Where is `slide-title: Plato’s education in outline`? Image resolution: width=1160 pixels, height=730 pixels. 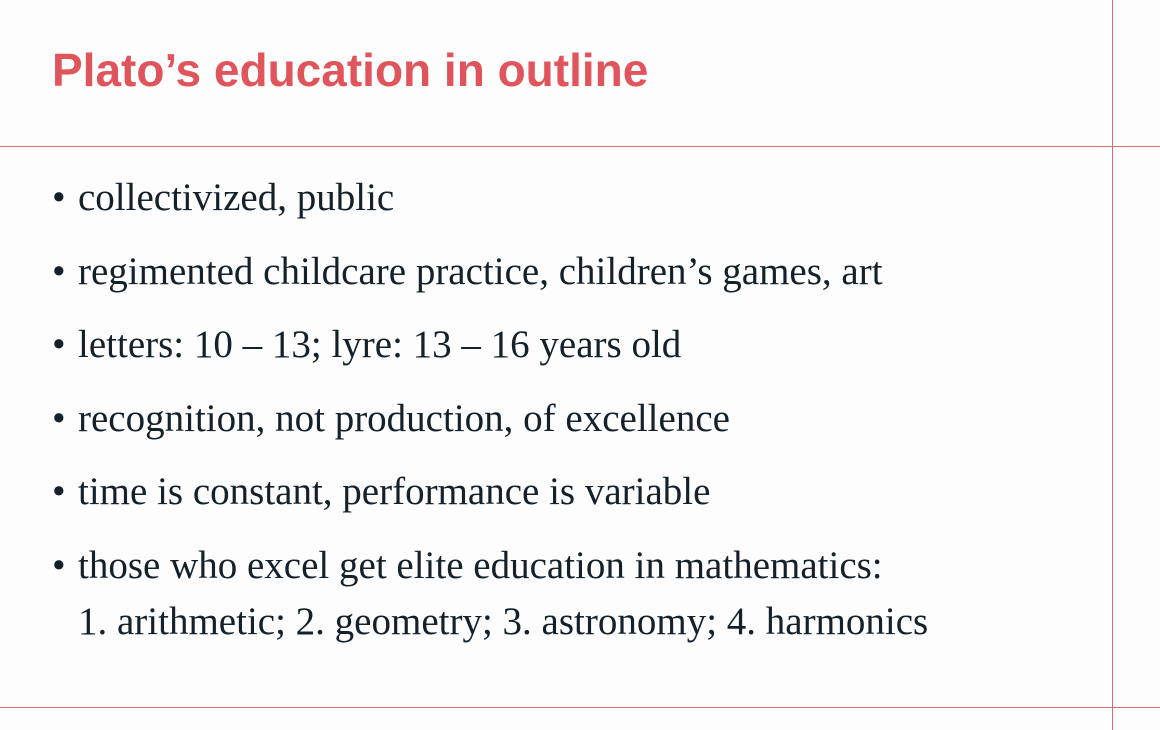
slide-title: Plato’s education in outline is located at coordinates (350, 70).